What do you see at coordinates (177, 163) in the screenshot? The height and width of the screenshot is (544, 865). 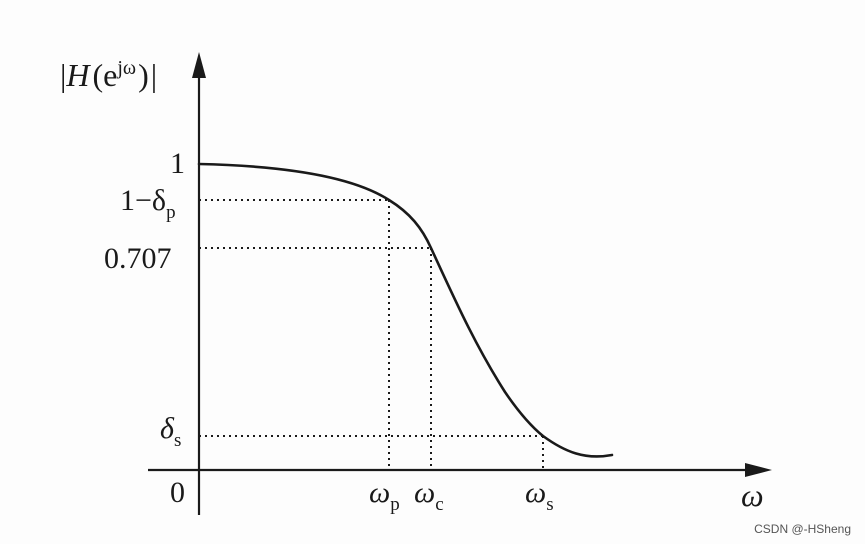 I see `y-tick-one: 1` at bounding box center [177, 163].